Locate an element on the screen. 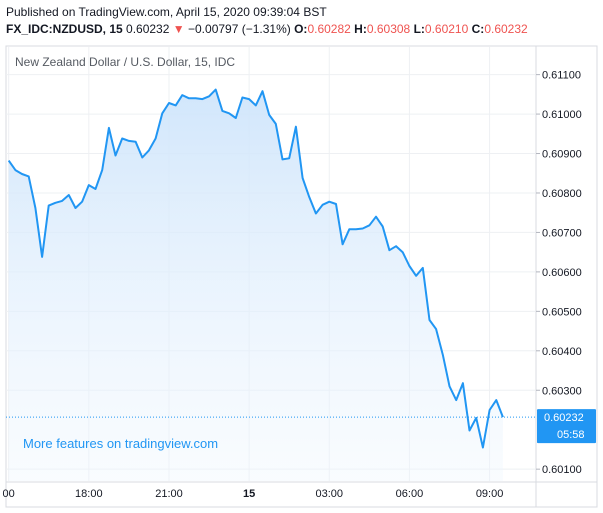 The image size is (603, 513). x-tick-label: 18:00 is located at coordinates (89, 494).